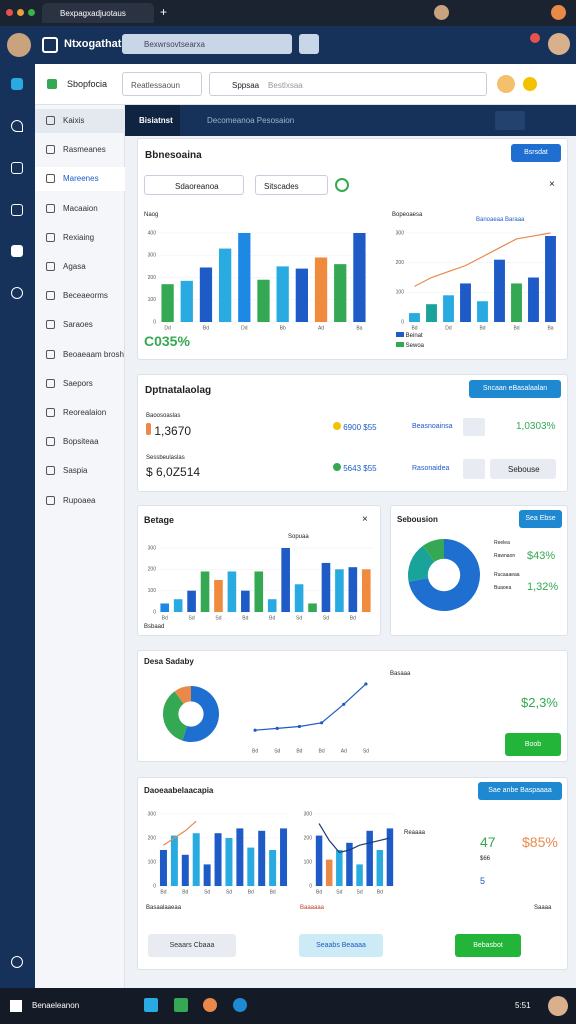 The image size is (576, 1024). I want to click on button: Boob, so click(533, 744).